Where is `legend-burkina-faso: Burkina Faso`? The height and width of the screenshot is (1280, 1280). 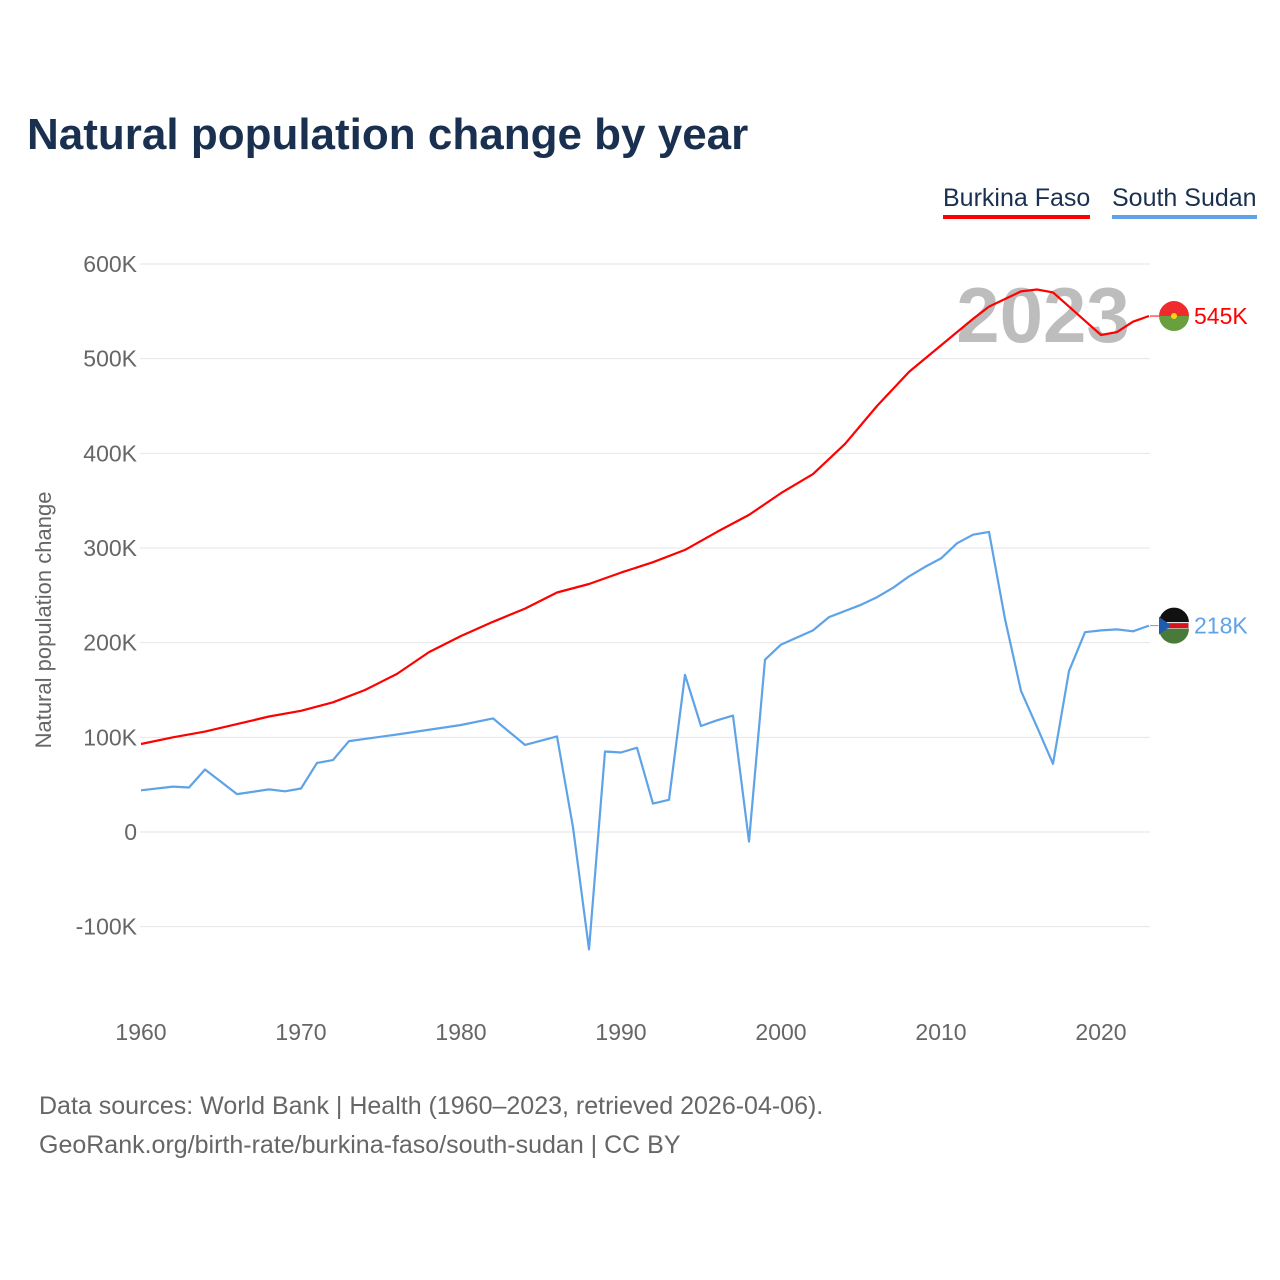 legend-burkina-faso: Burkina Faso is located at coordinates (1017, 201).